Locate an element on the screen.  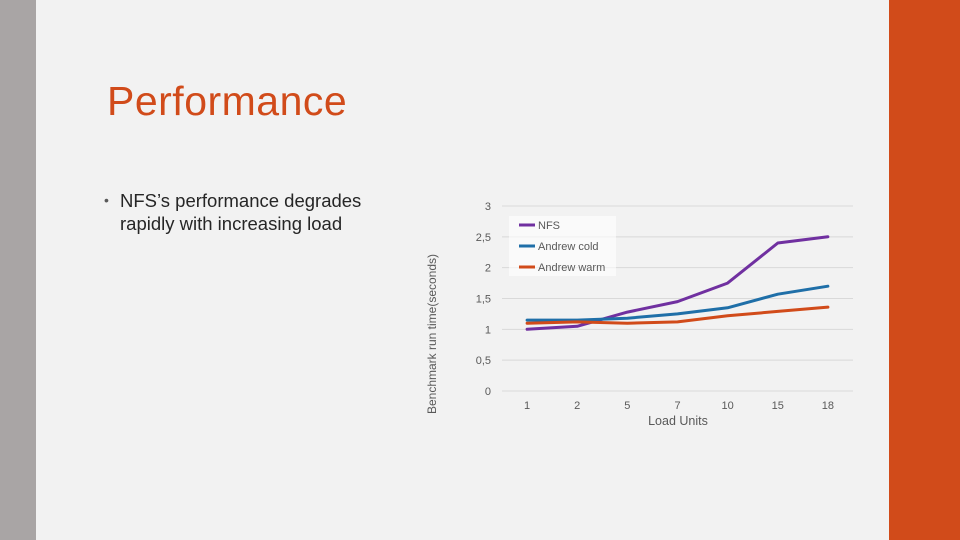
x-tick-label: 7 is located at coordinates (677, 406).